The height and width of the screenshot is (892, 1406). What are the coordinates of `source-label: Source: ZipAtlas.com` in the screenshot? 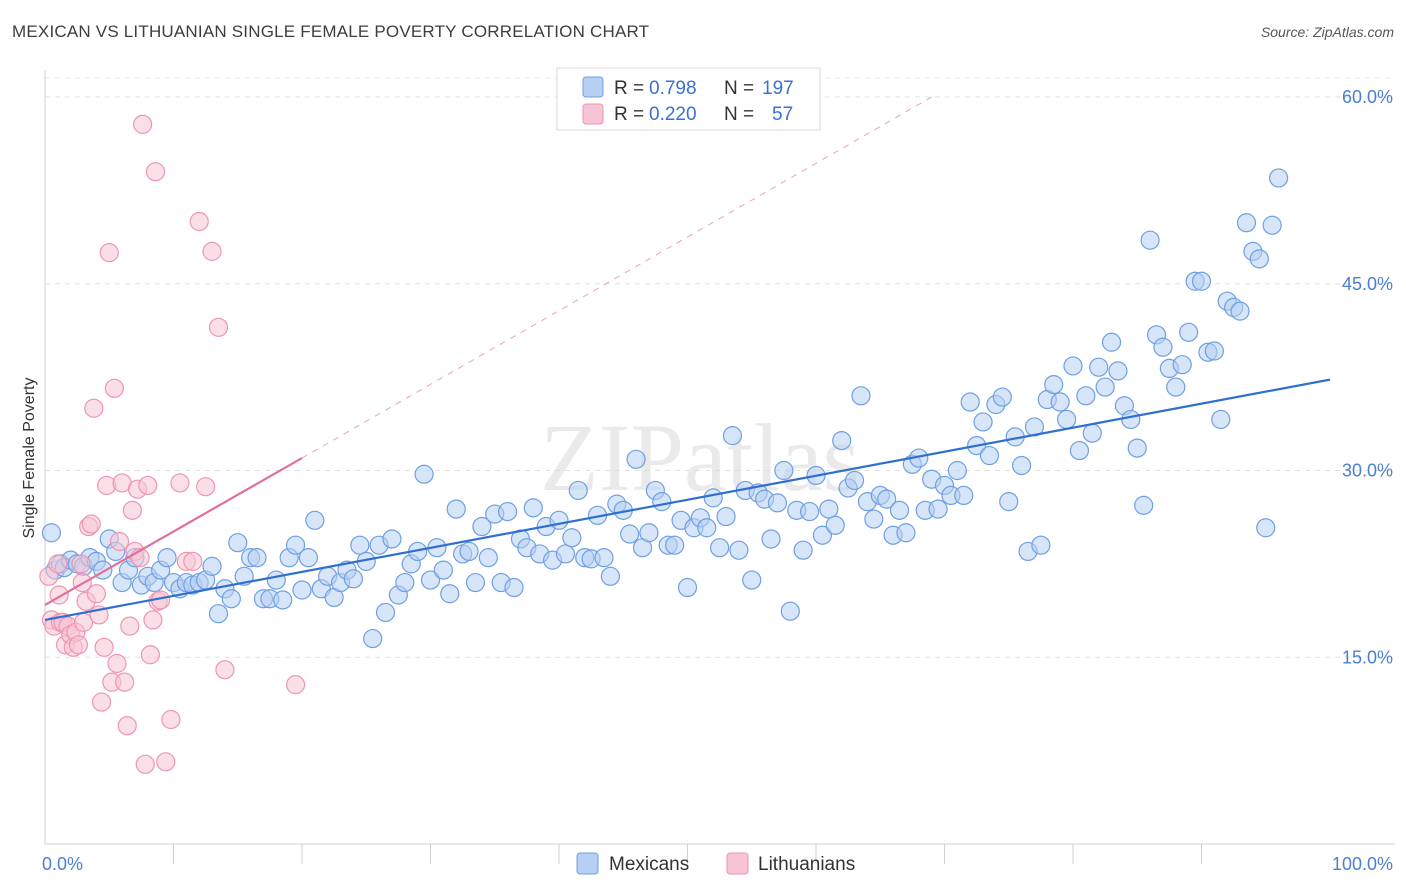 It's located at (1327, 32).